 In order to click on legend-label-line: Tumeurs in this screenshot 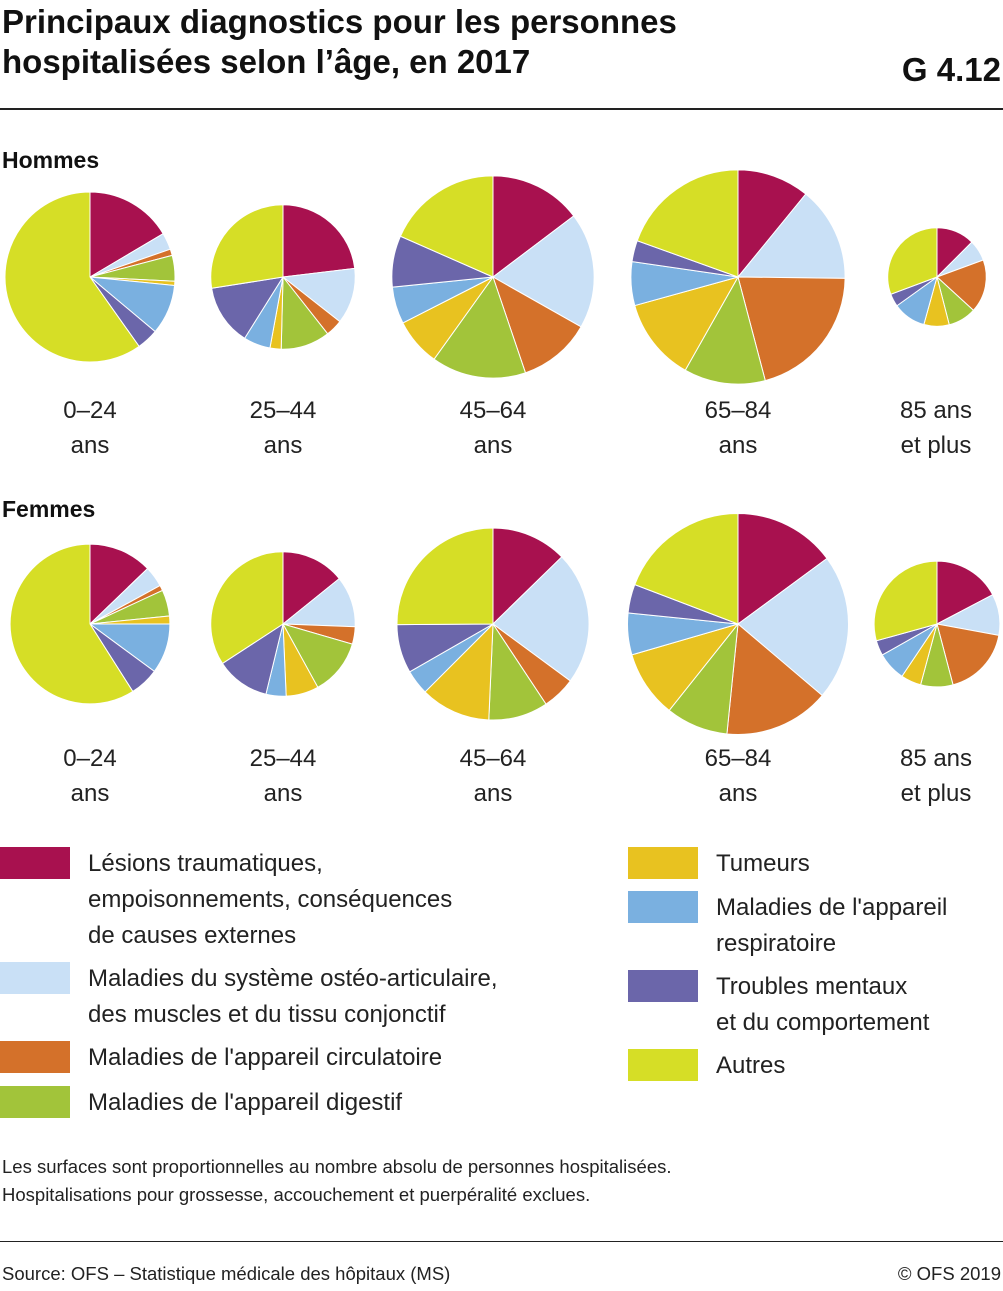, I will do `click(763, 863)`.